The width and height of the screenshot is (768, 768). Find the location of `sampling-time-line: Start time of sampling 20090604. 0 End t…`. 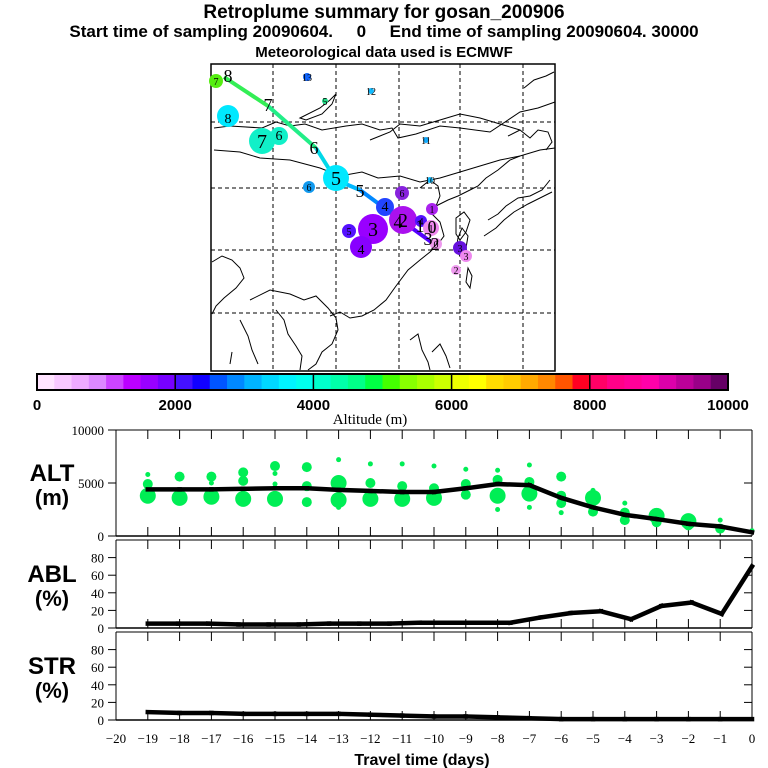

sampling-time-line: Start time of sampling 20090604. 0 End t… is located at coordinates (384, 31).